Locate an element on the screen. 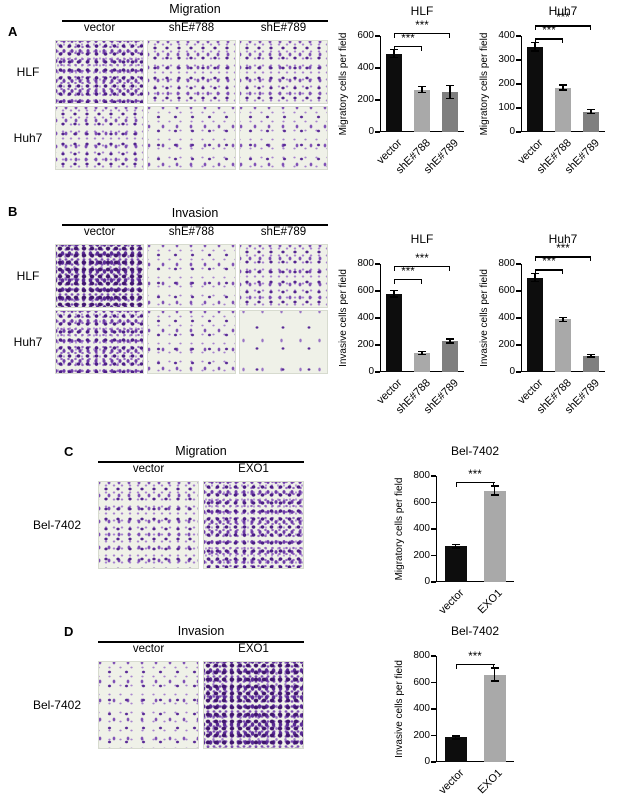 The height and width of the screenshot is (800, 617). micrograph-a-huh7-vector is located at coordinates (99, 138).